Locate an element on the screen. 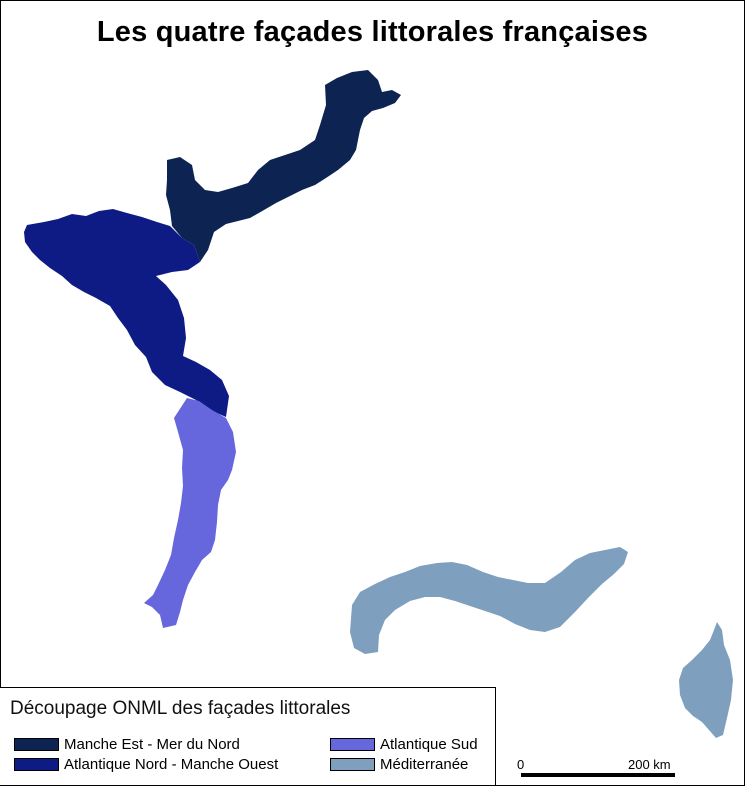  facade-atlantique-sud is located at coordinates (190, 513).